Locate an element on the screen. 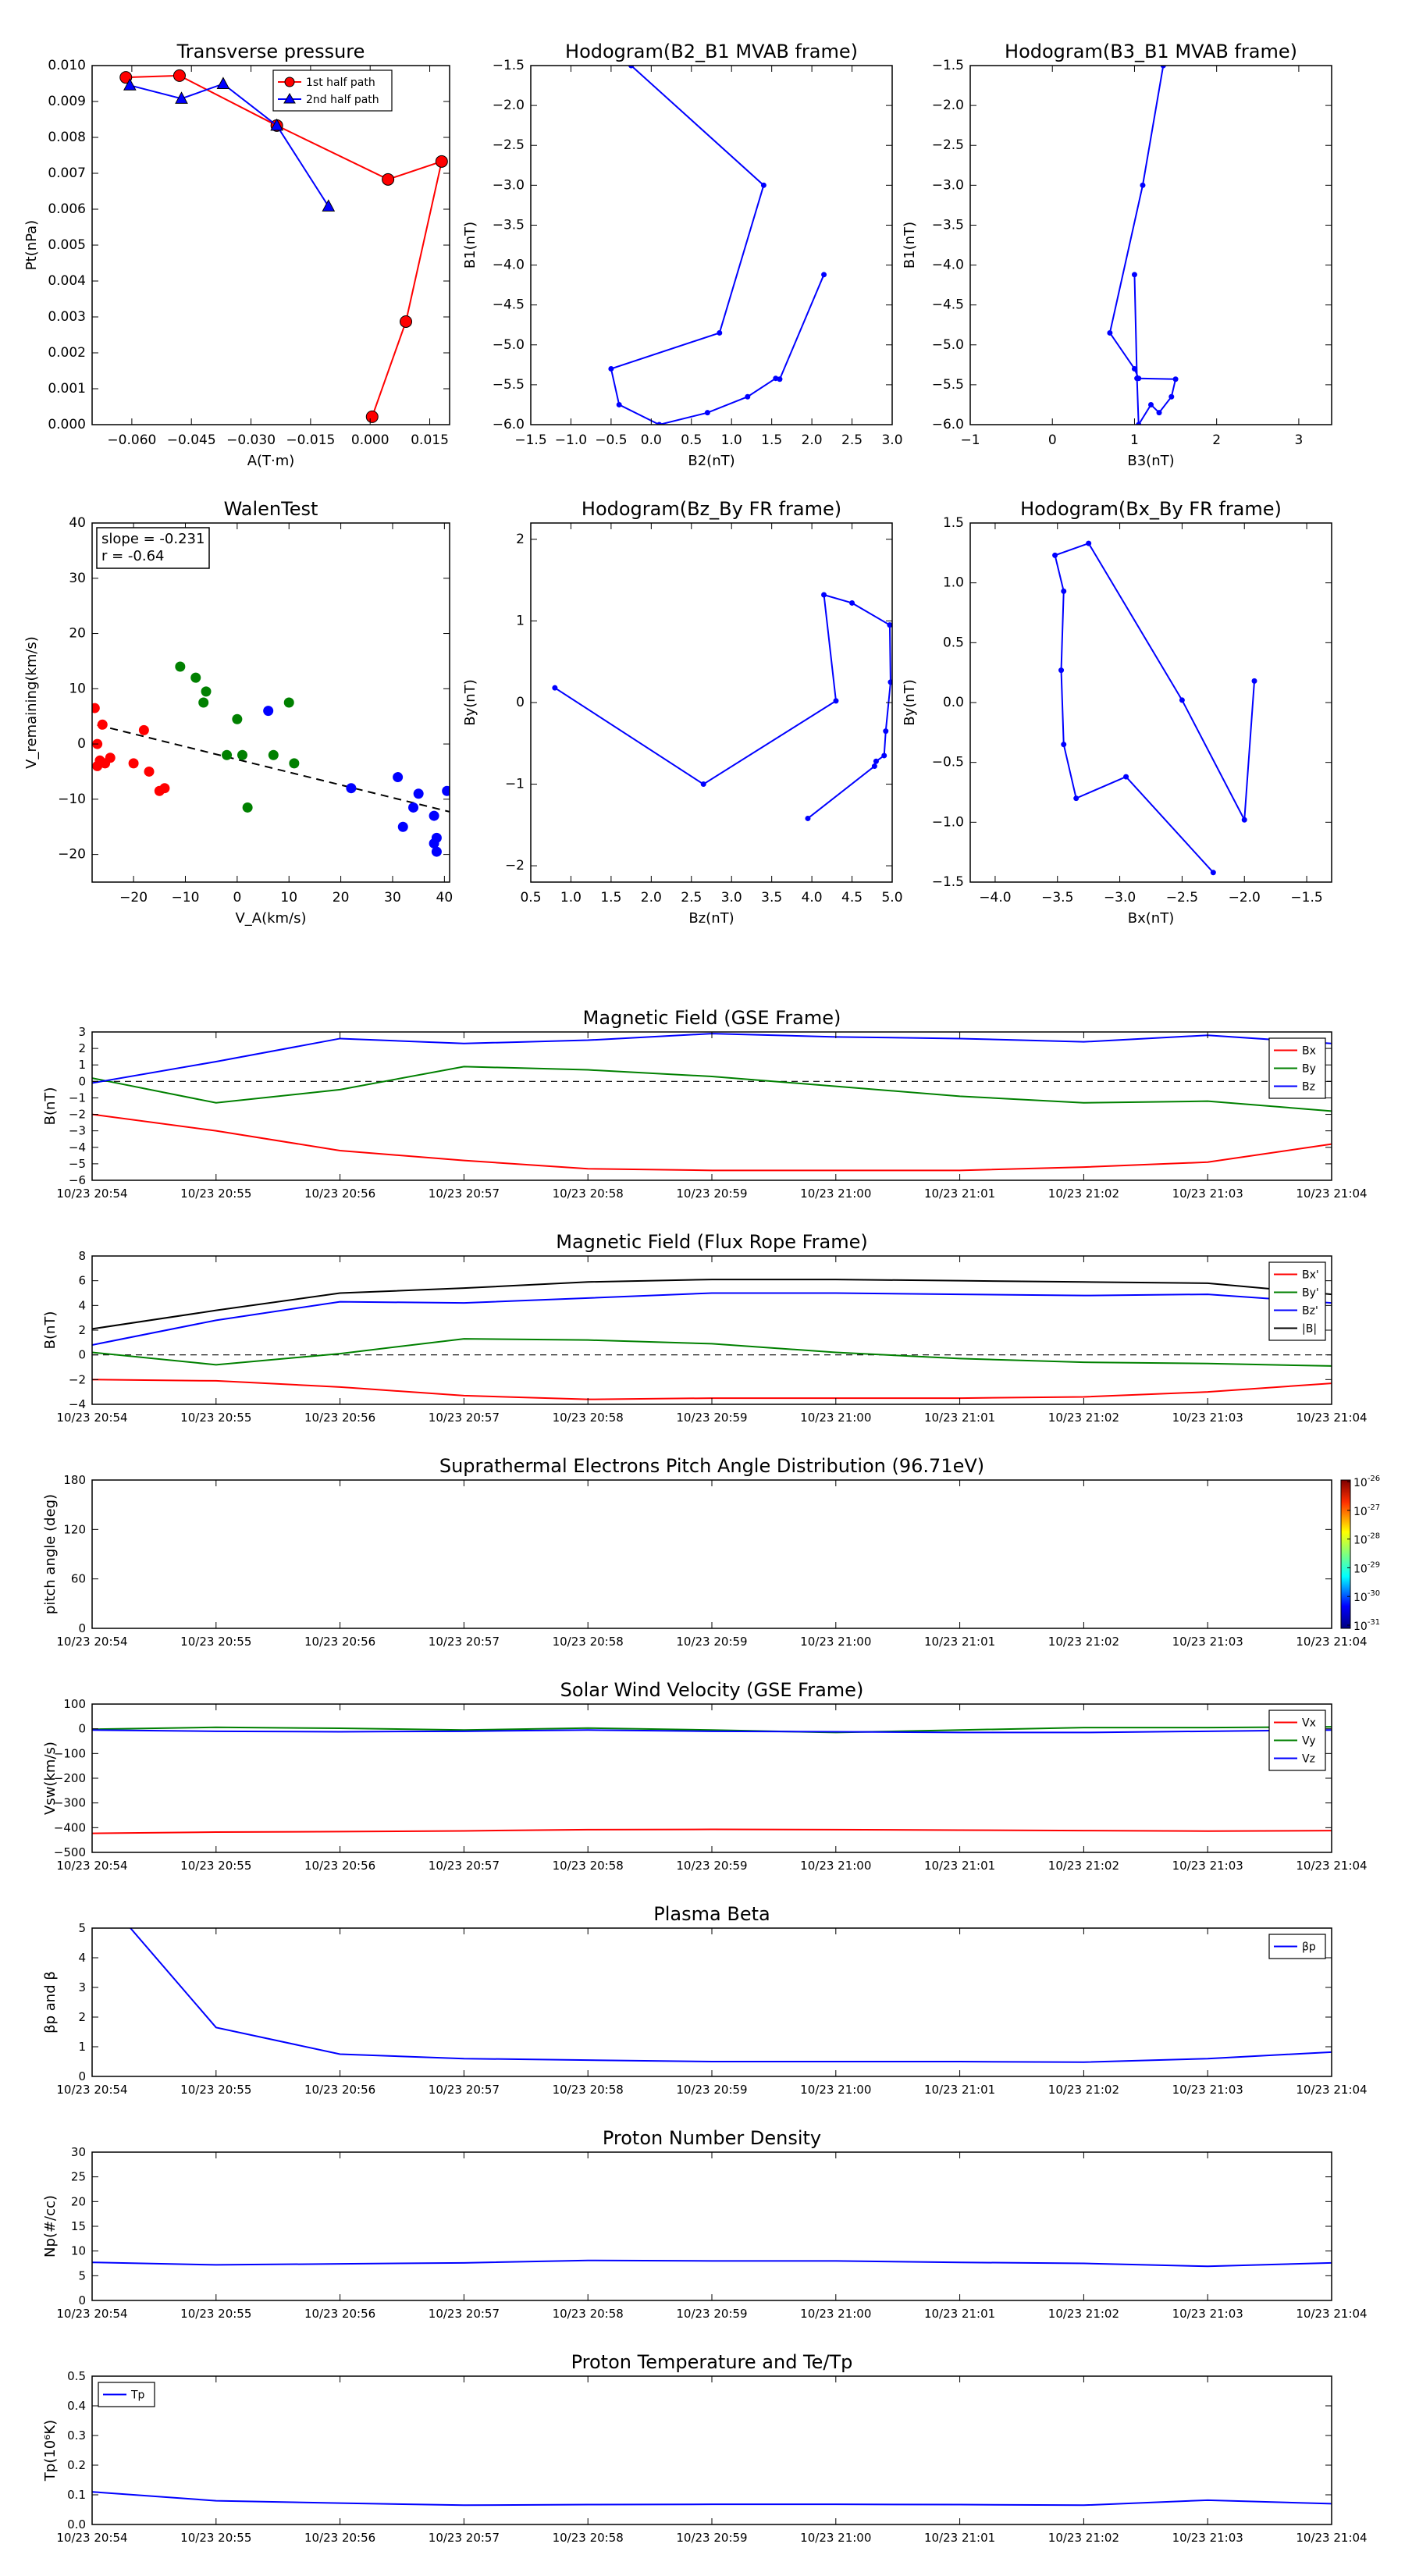  annotation-box is located at coordinates (153, 548).